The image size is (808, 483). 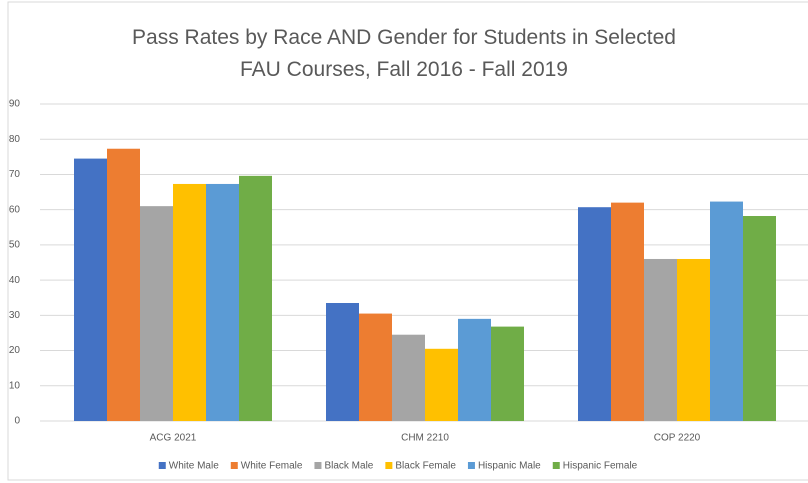 What do you see at coordinates (15, 315) in the screenshot?
I see `y-tick-label: 30` at bounding box center [15, 315].